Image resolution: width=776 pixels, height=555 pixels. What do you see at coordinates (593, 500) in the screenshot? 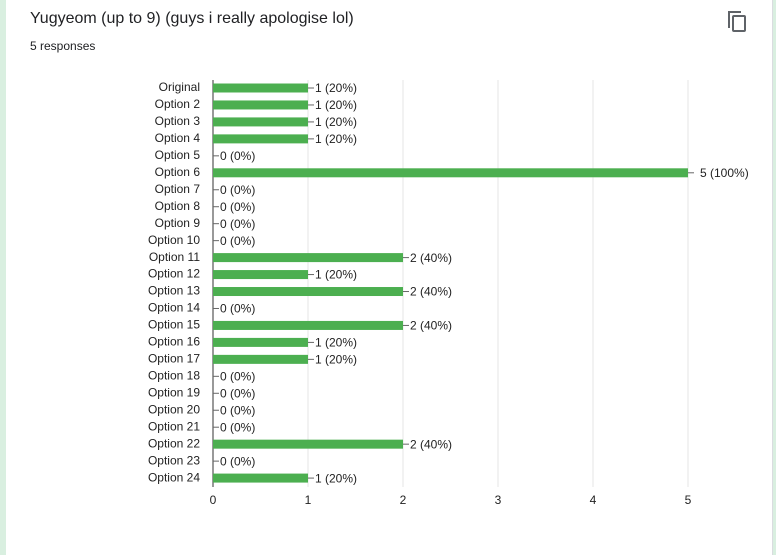
I see `x-tick-label: 4` at bounding box center [593, 500].